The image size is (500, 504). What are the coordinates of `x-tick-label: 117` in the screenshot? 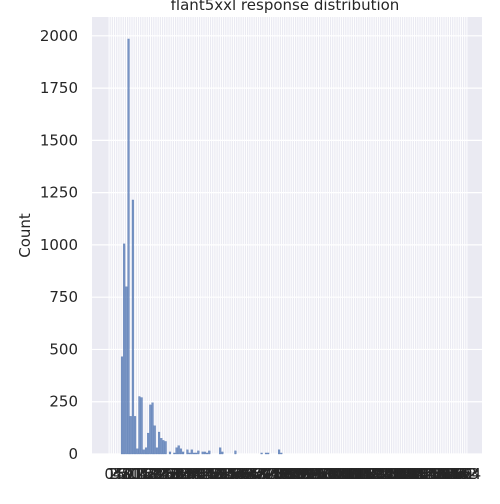 It's located at (364, 474).